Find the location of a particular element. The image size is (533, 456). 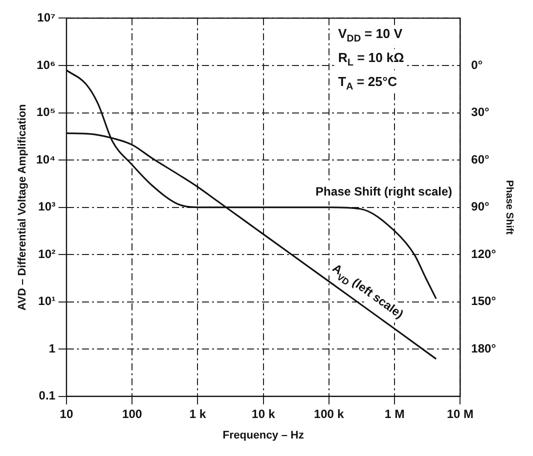

x-tick-label: 1 M is located at coordinates (394, 413).